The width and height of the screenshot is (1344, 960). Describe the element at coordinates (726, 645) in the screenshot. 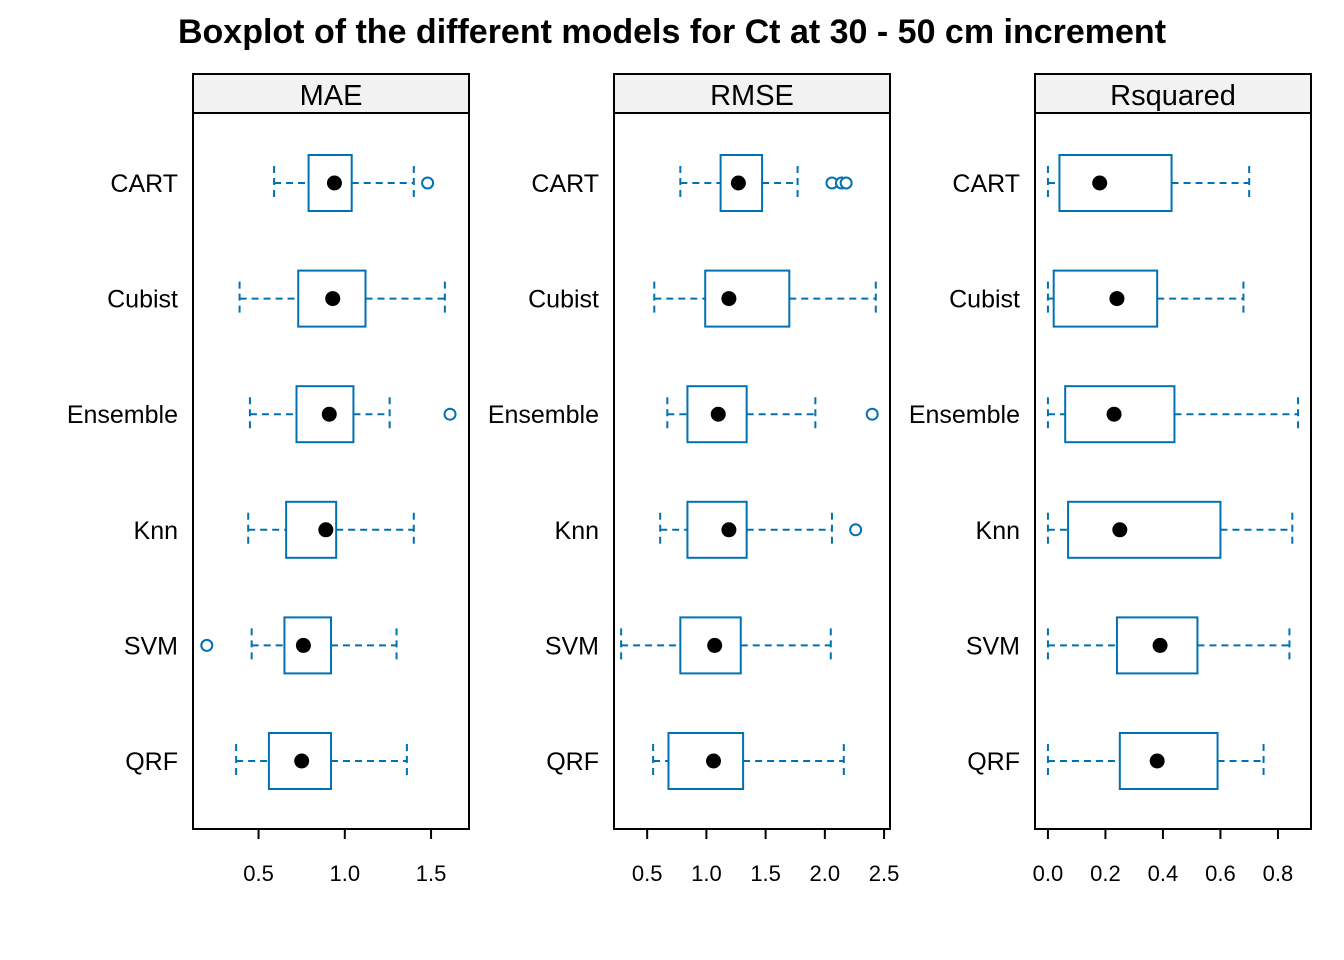

I see `box-rmse-svm` at that location.